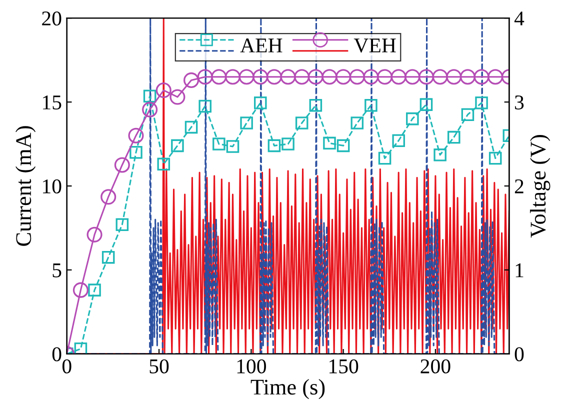  What do you see at coordinates (261, 45) in the screenshot?
I see `legend-label: AEH` at bounding box center [261, 45].